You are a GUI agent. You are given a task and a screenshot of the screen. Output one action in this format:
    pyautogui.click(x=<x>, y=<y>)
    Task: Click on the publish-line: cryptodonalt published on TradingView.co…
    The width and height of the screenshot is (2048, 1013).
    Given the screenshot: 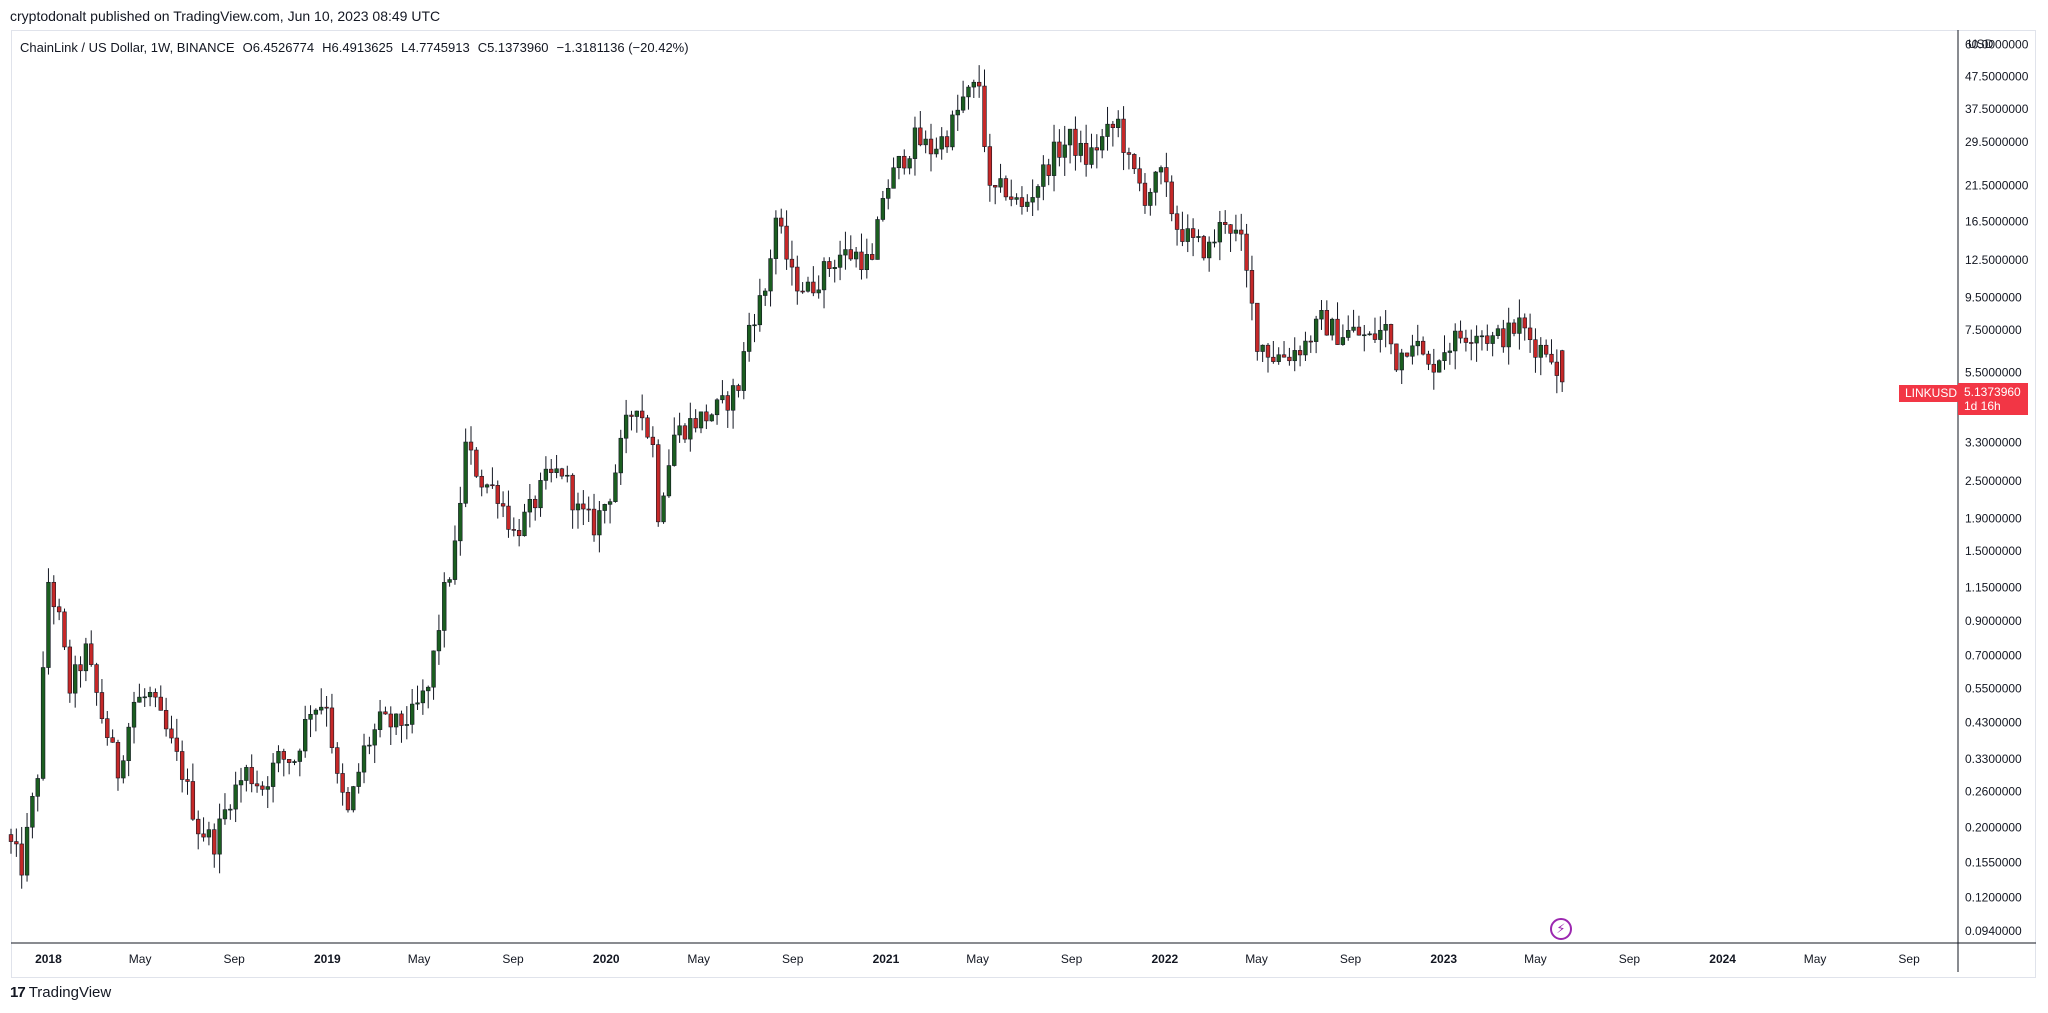 What is the action you would take?
    pyautogui.click(x=225, y=16)
    